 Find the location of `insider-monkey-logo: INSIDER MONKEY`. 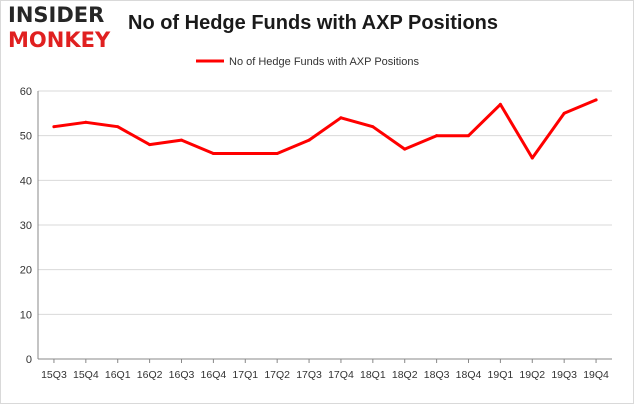

insider-monkey-logo: INSIDER MONKEY is located at coordinates (64, 28).